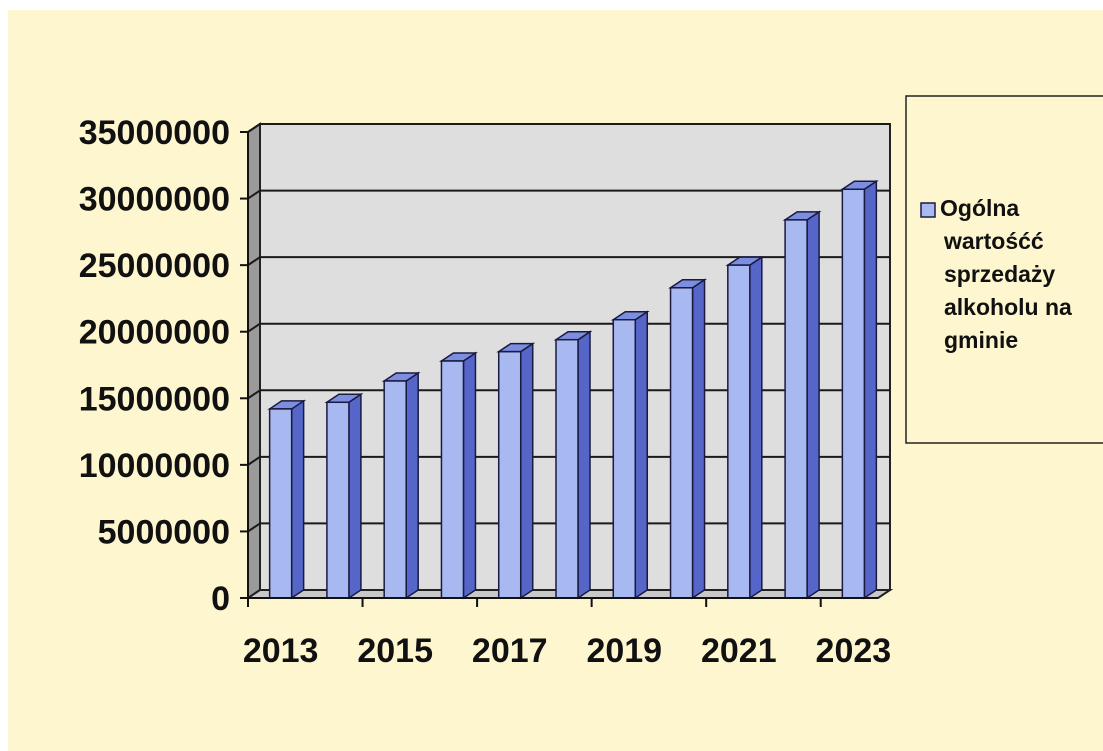 This screenshot has height=751, width=1103. I want to click on x-tick-label: 2019, so click(624, 651).